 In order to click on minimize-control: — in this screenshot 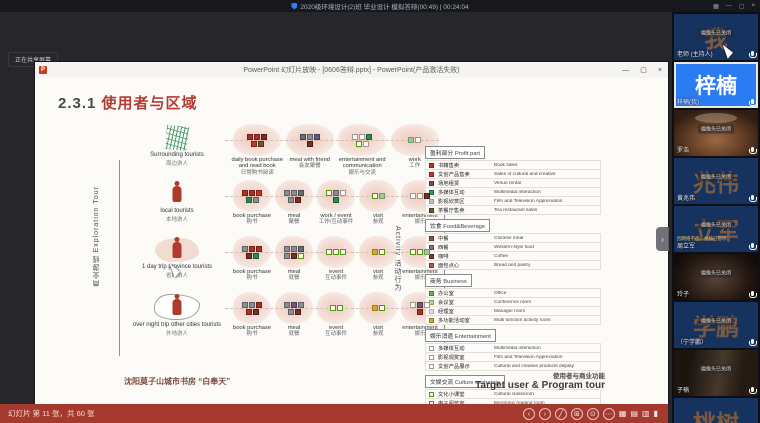, I will do `click(728, 6)`.